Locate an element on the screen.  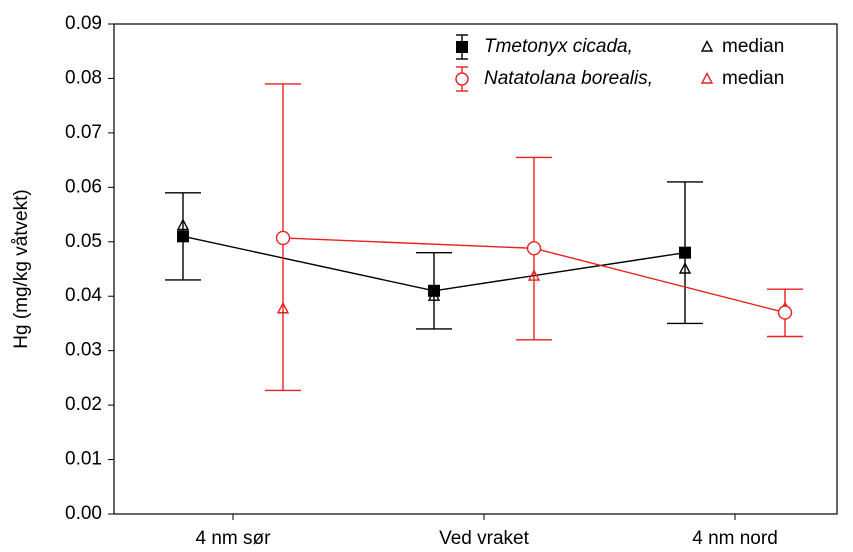
y-tick-label: 0.03 is located at coordinates (83, 350).